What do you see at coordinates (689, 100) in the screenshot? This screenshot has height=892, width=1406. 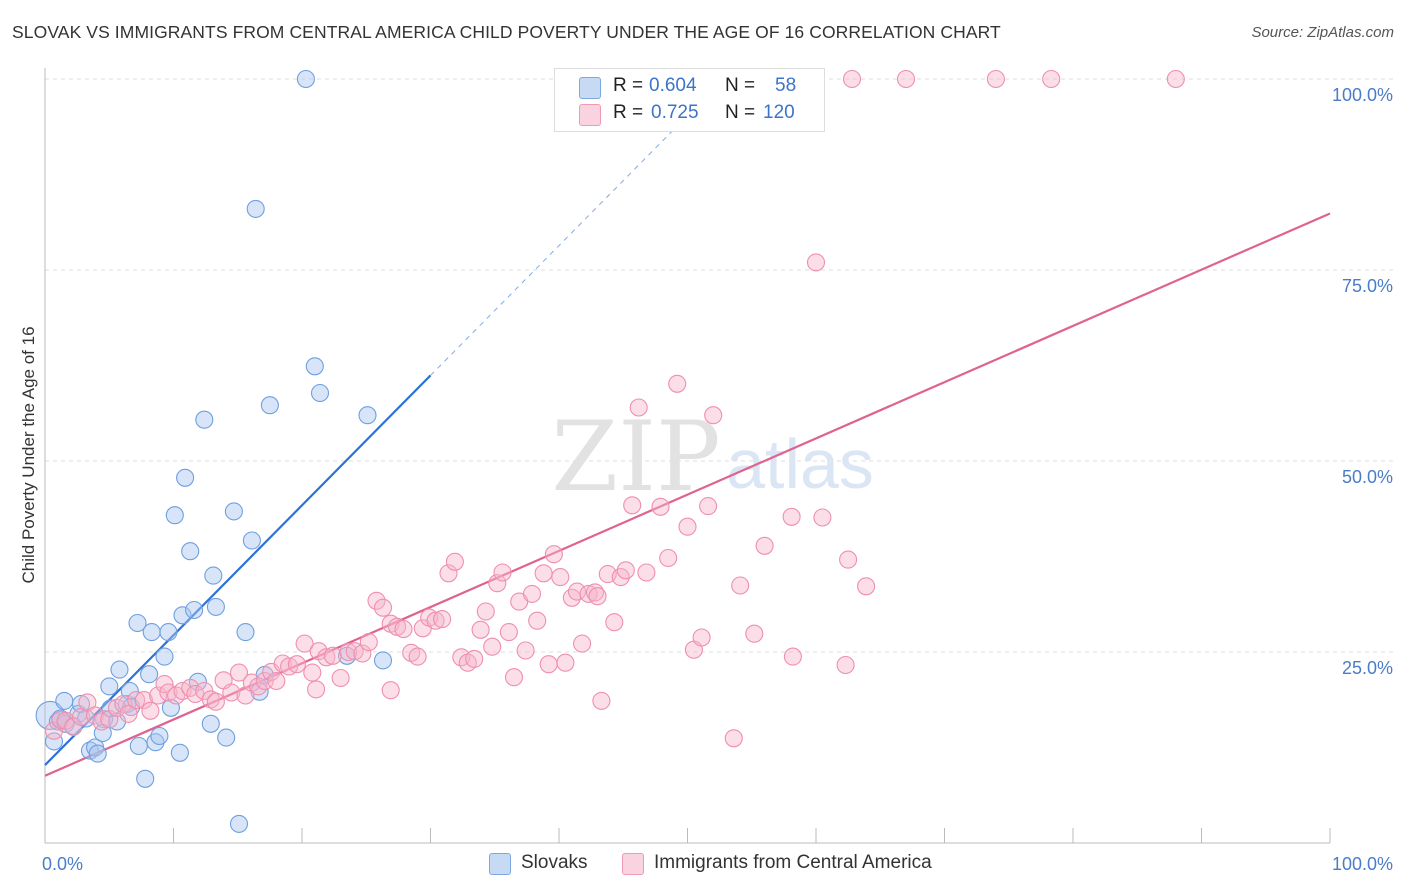 I see `correlation-legend: R = 0.604 N = 58 R = 0.725 N = 120` at bounding box center [689, 100].